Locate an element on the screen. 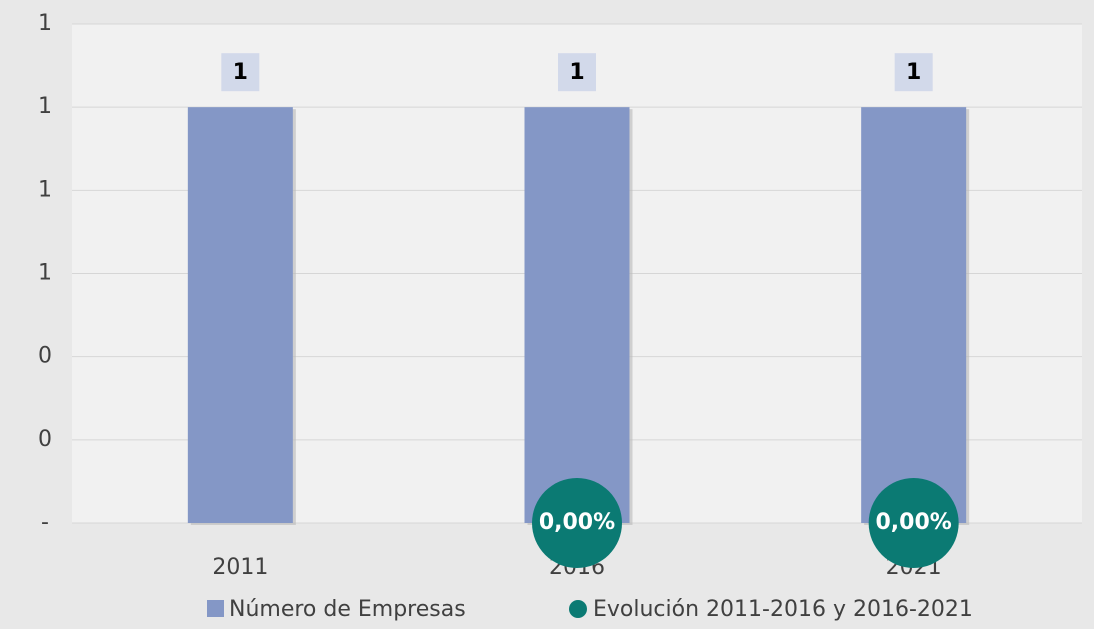 This screenshot has width=1094, height=629. legend-label: Número de Empresas is located at coordinates (347, 609).